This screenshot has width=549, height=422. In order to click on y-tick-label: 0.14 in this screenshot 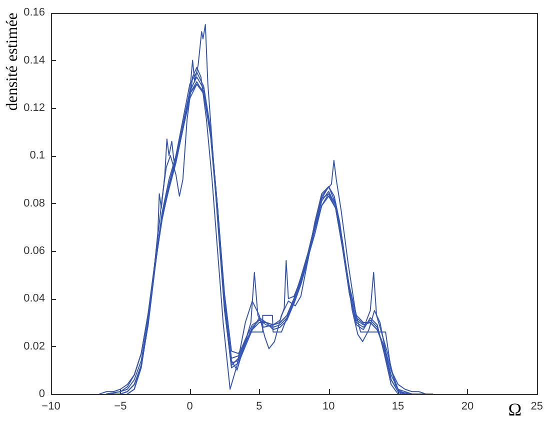, I will do `click(34, 60)`.